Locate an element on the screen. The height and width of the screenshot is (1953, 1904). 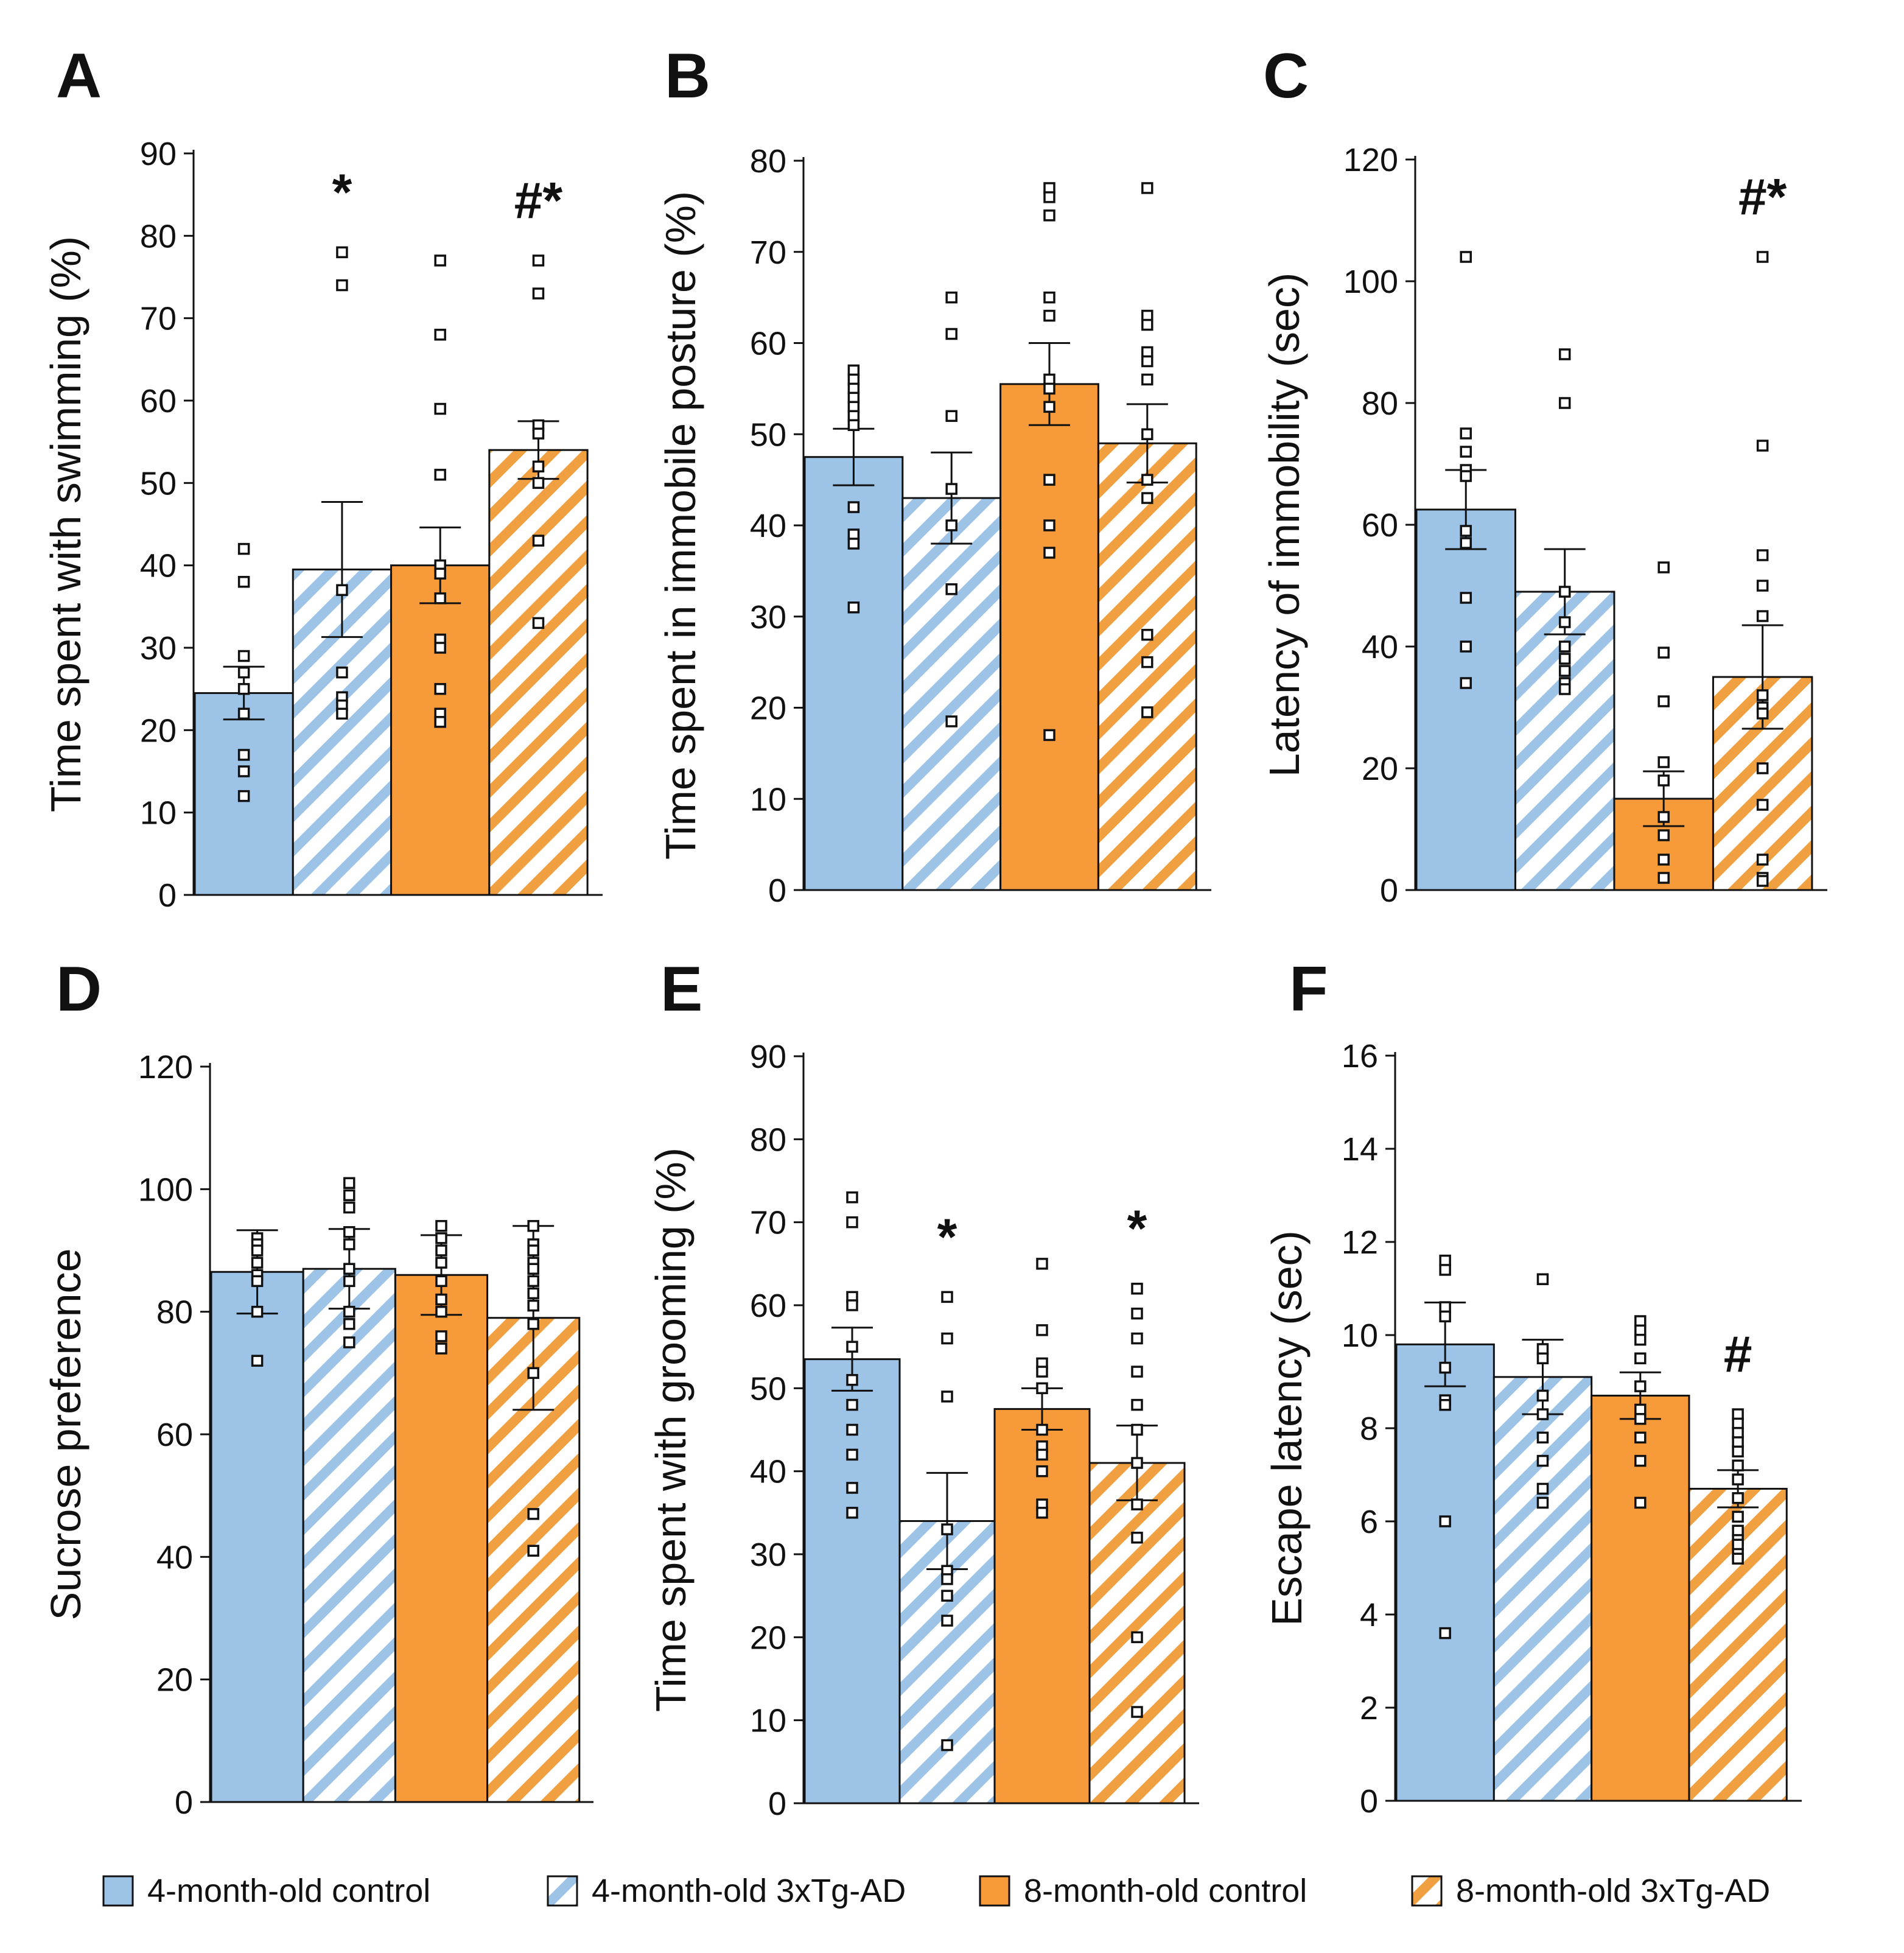
legend-item-1: 4-month-old control is located at coordinates (266, 1891).